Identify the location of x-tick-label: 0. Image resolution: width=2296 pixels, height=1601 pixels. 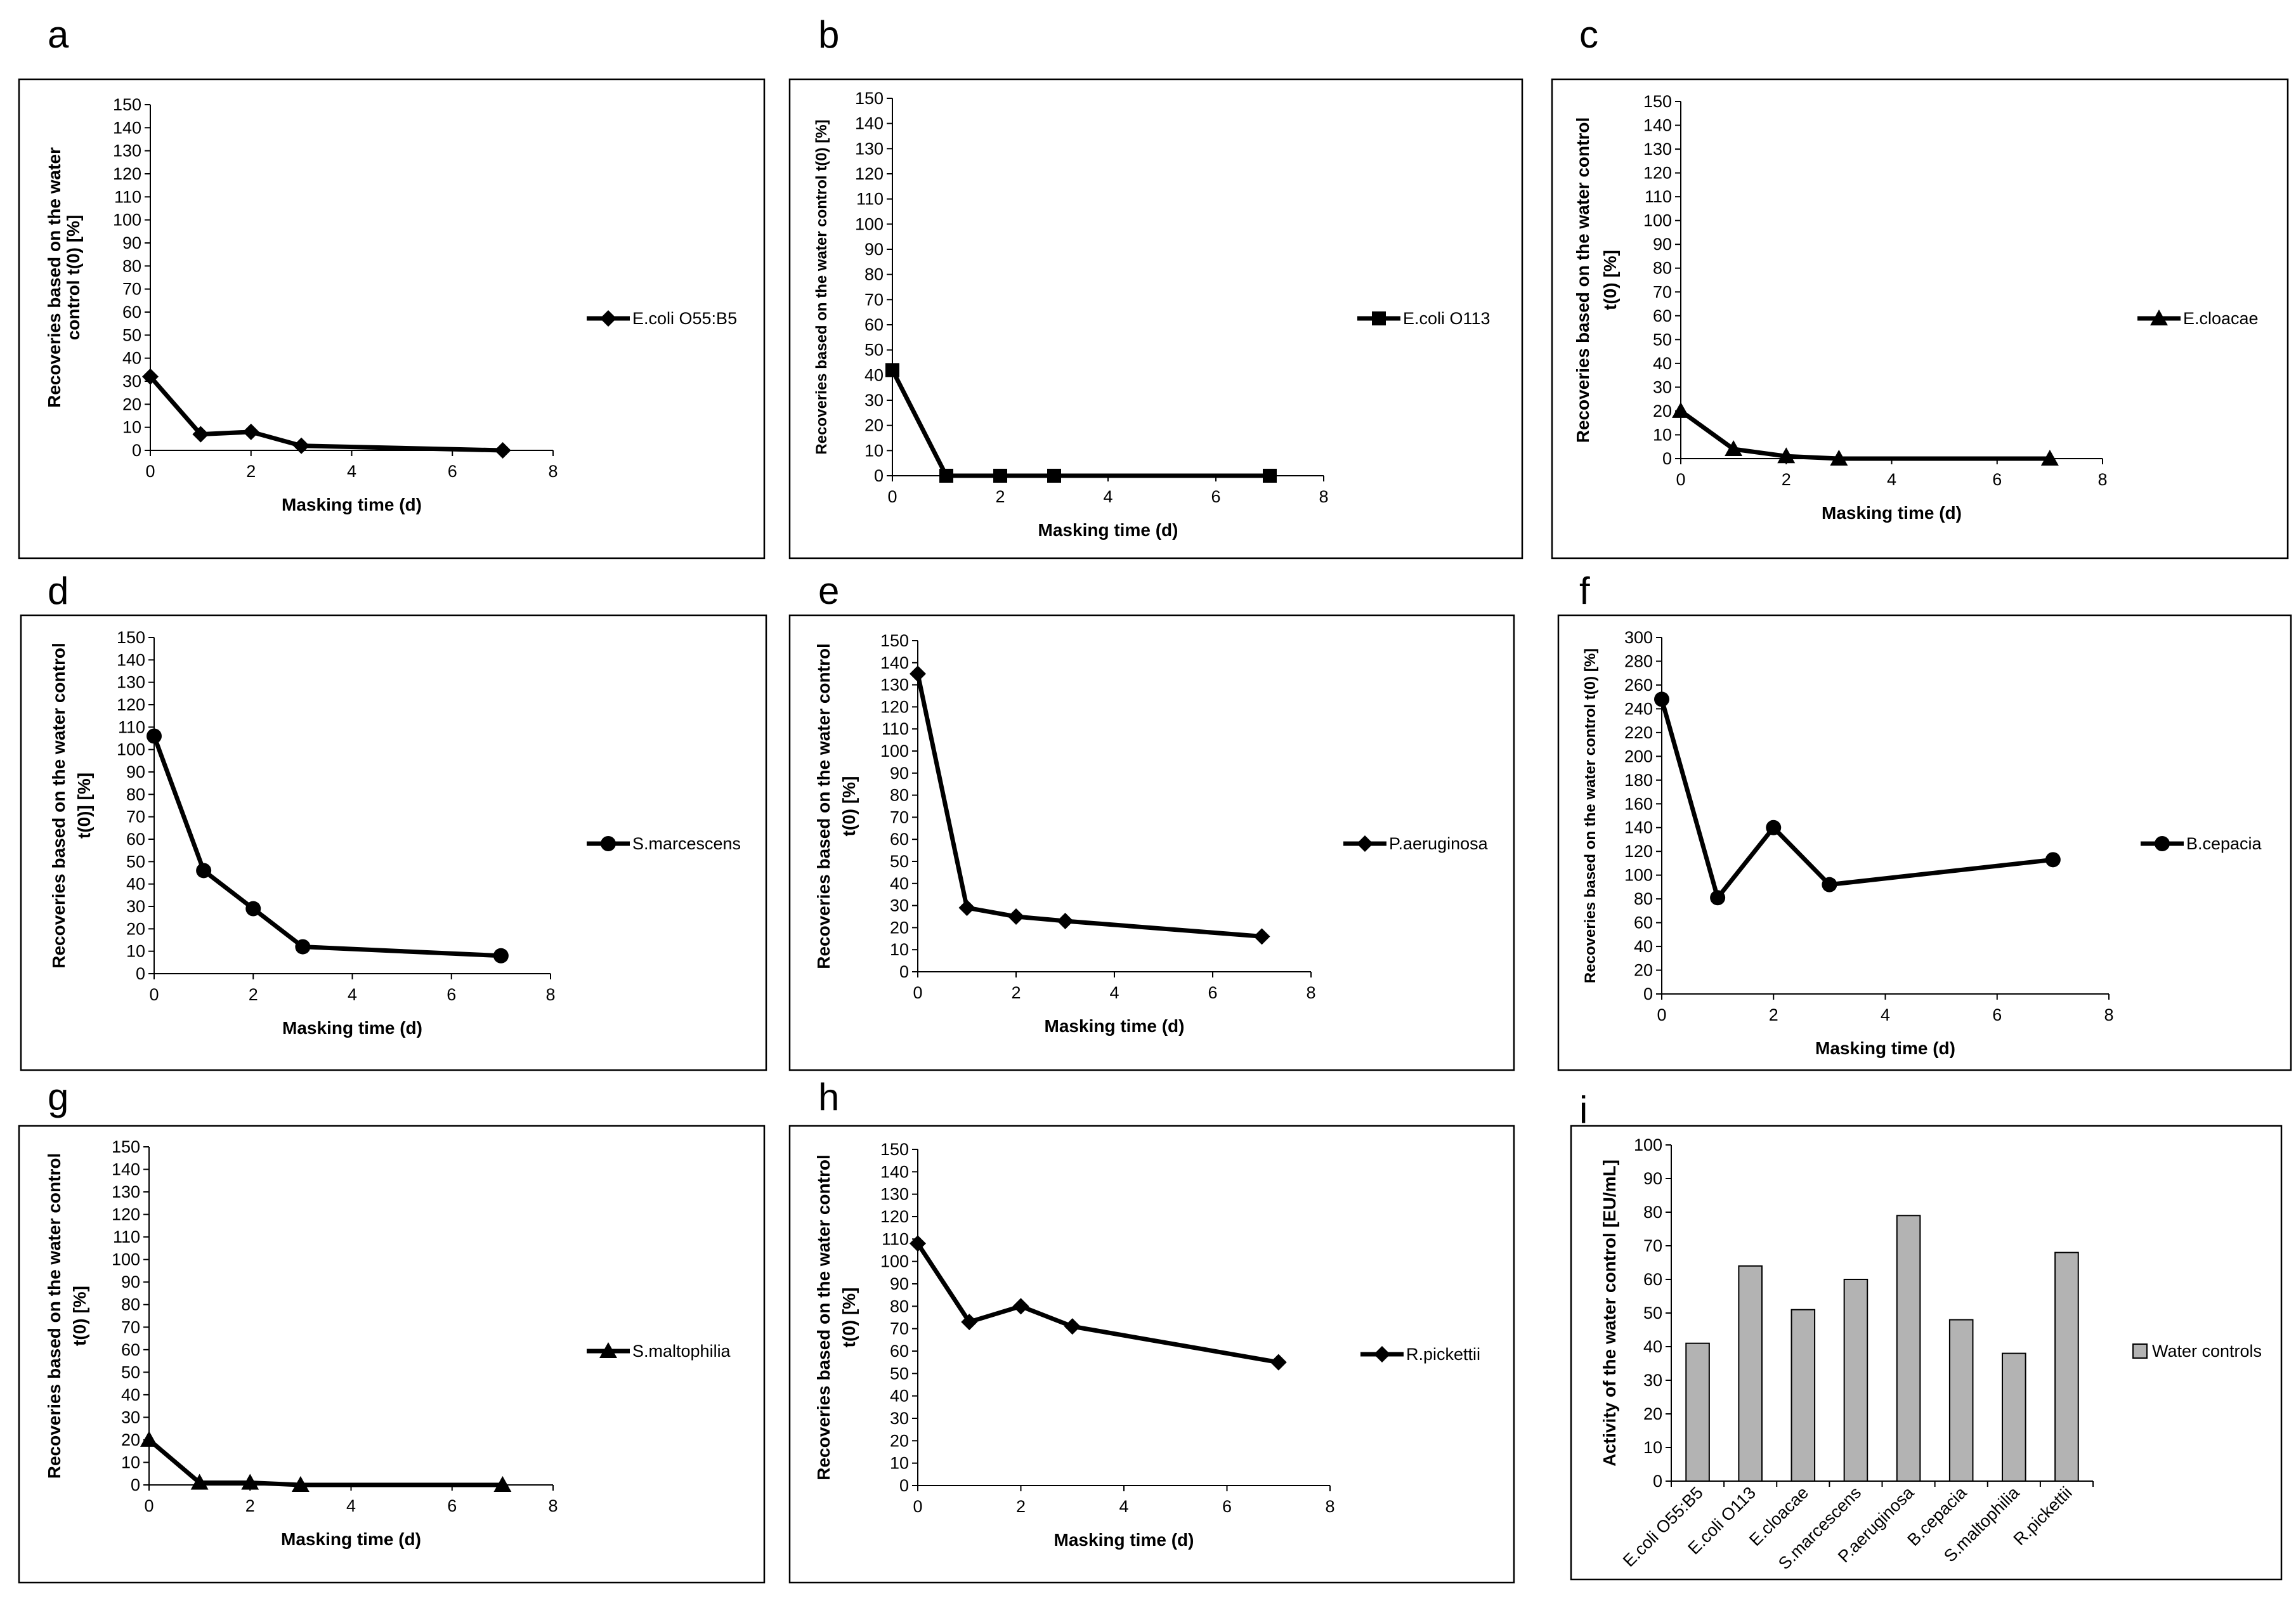
(917, 1506).